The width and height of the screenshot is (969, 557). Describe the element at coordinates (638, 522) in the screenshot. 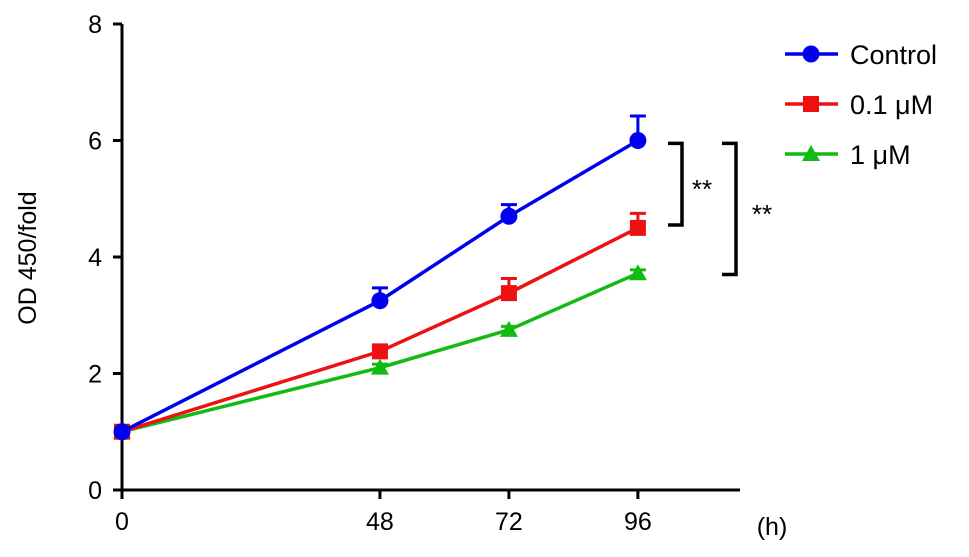

I see `x-tick-label: 96` at that location.